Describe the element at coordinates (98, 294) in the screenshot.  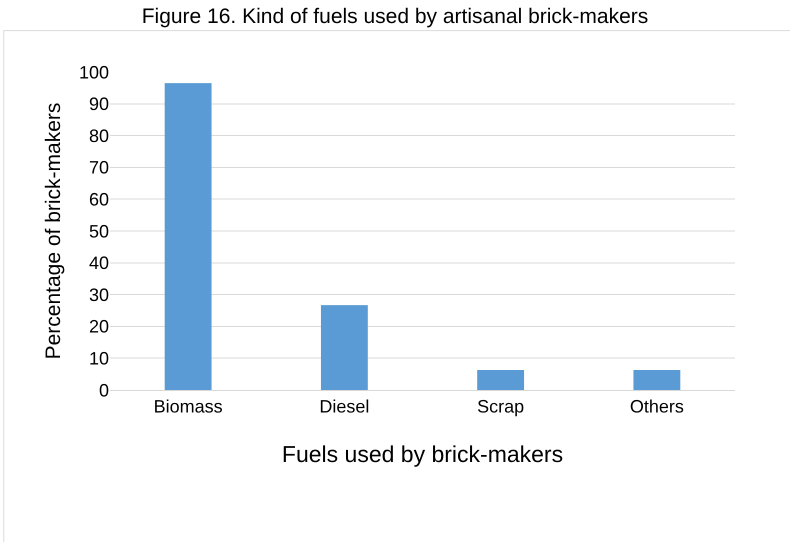
I see `y-tick-label: 30` at that location.